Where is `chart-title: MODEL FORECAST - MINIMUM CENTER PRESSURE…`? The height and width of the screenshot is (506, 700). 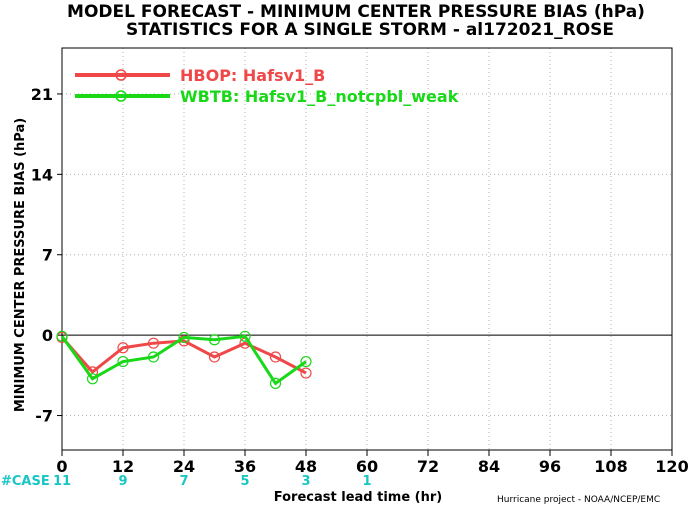 chart-title: MODEL FORECAST - MINIMUM CENTER PRESSURE… is located at coordinates (356, 12).